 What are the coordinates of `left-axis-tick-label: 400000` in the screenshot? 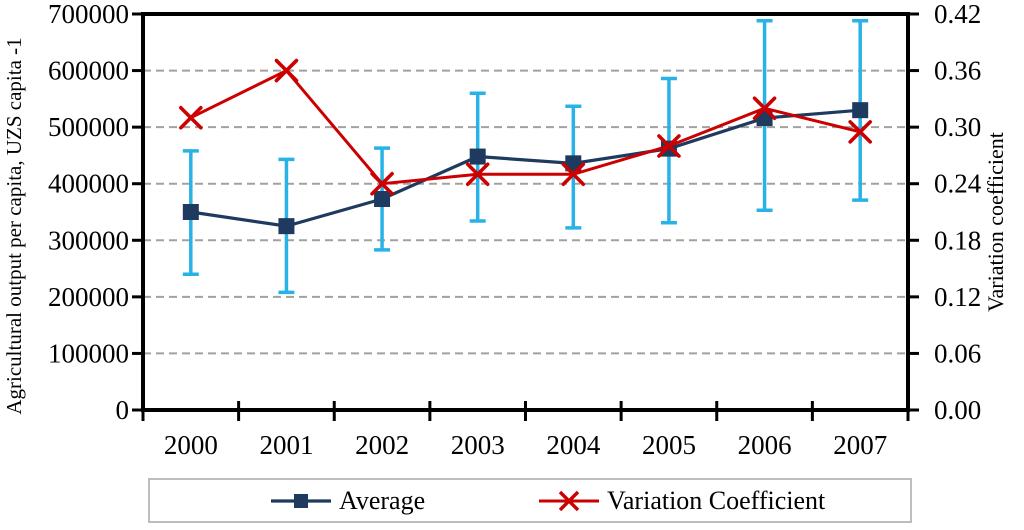 It's located at (88, 184).